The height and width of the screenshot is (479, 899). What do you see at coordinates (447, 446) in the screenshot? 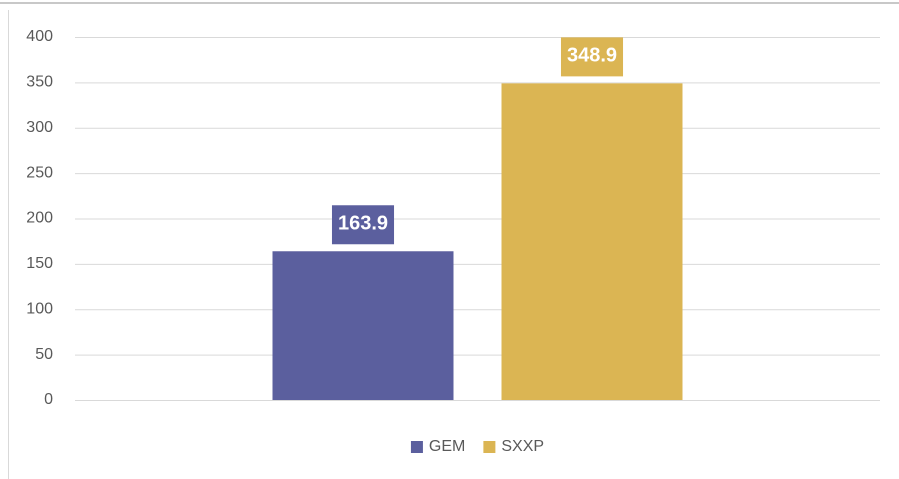
I see `legend-label: GEM` at bounding box center [447, 446].